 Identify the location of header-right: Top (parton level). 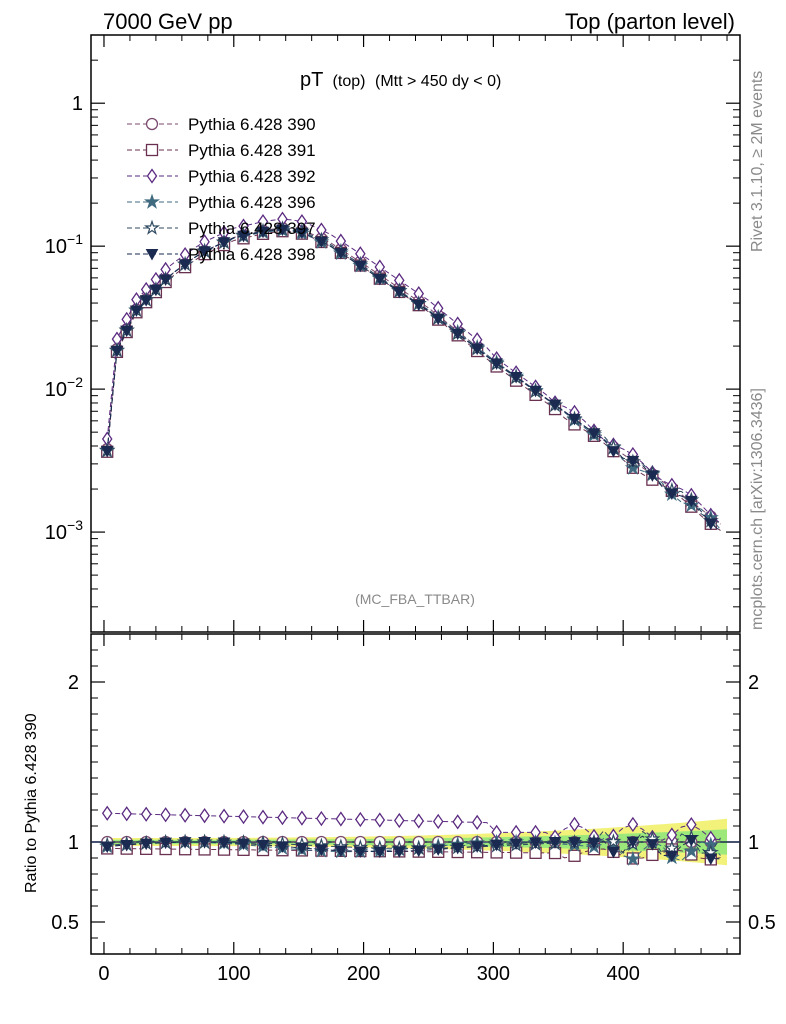
(650, 21).